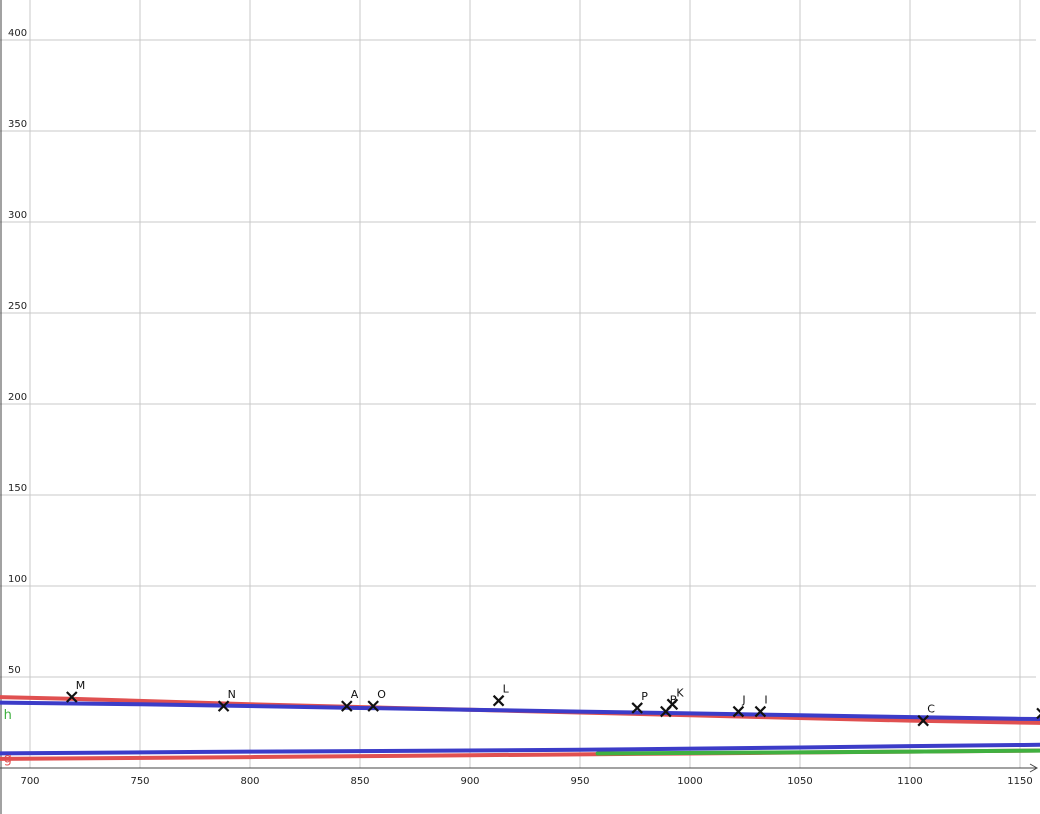 The height and width of the screenshot is (814, 1040). What do you see at coordinates (680, 692) in the screenshot?
I see `point-label: K` at bounding box center [680, 692].